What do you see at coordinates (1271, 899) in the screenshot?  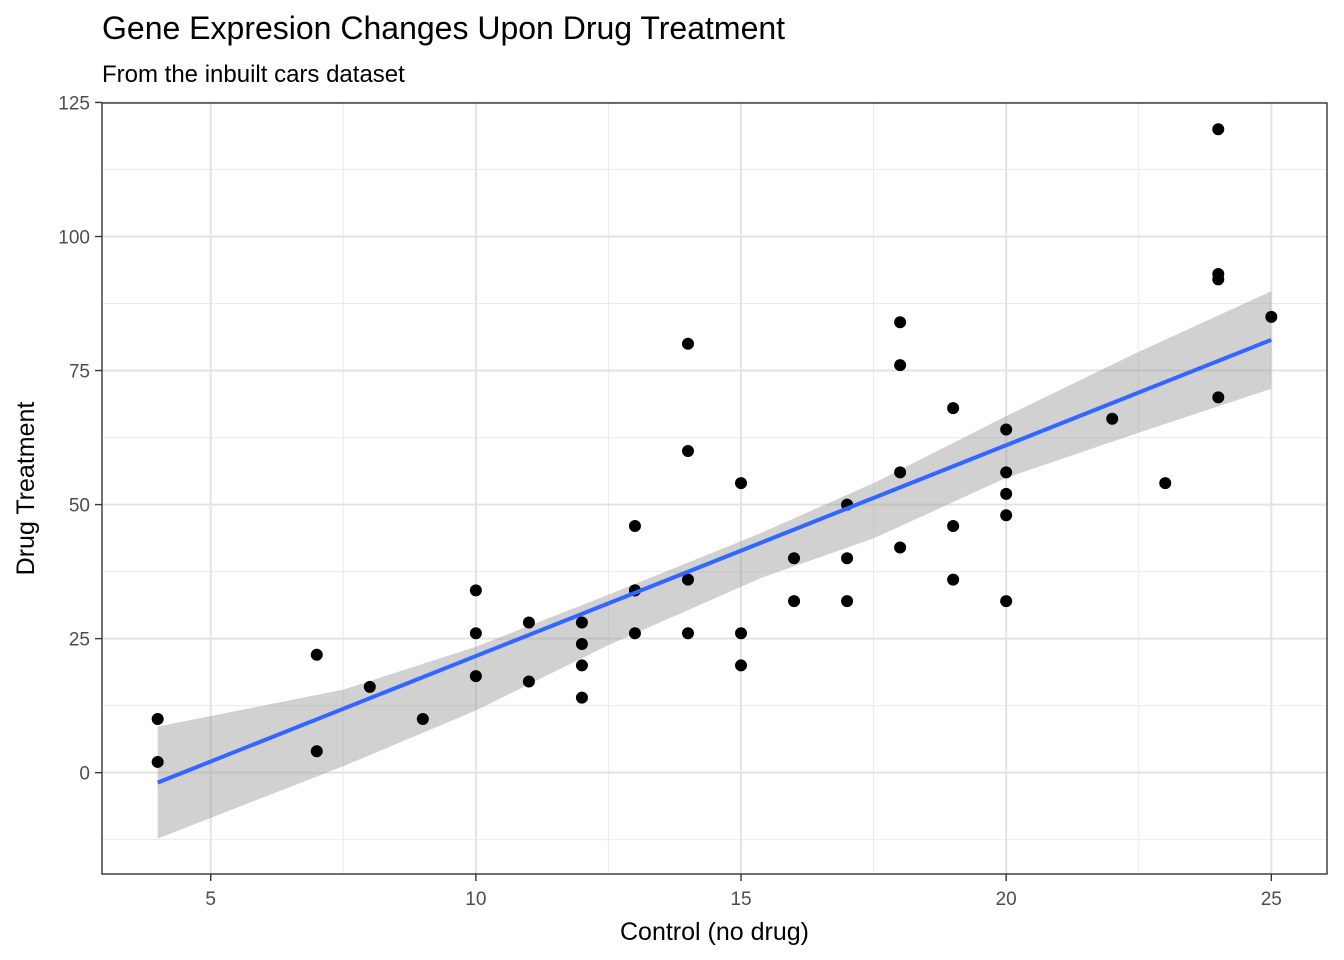 I see `x-tick-label: 25` at bounding box center [1271, 899].